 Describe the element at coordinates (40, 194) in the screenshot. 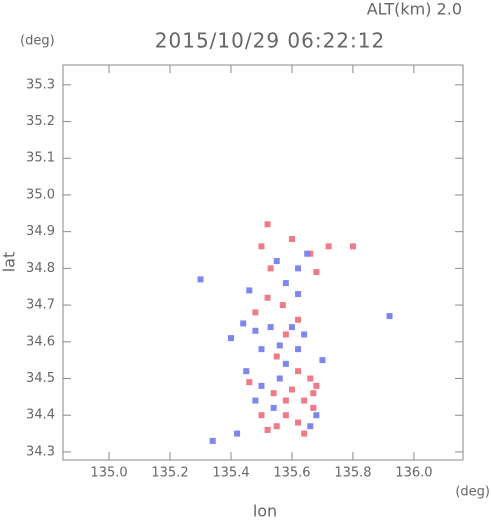

I see `y-tick-label: 35.0` at that location.